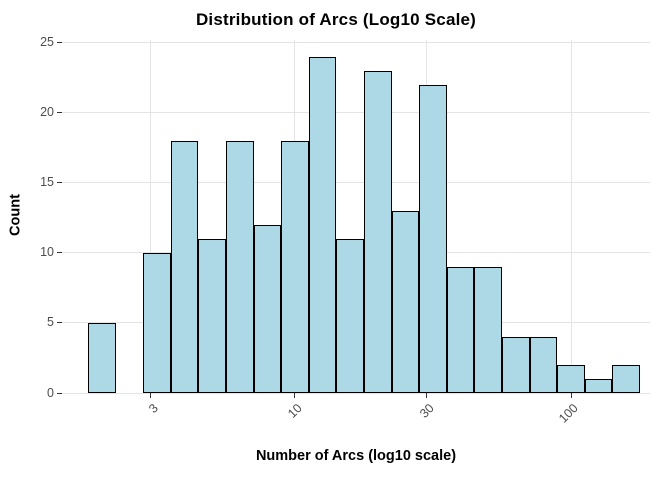  I want to click on x-tick-label-text: 10, so click(295, 411).